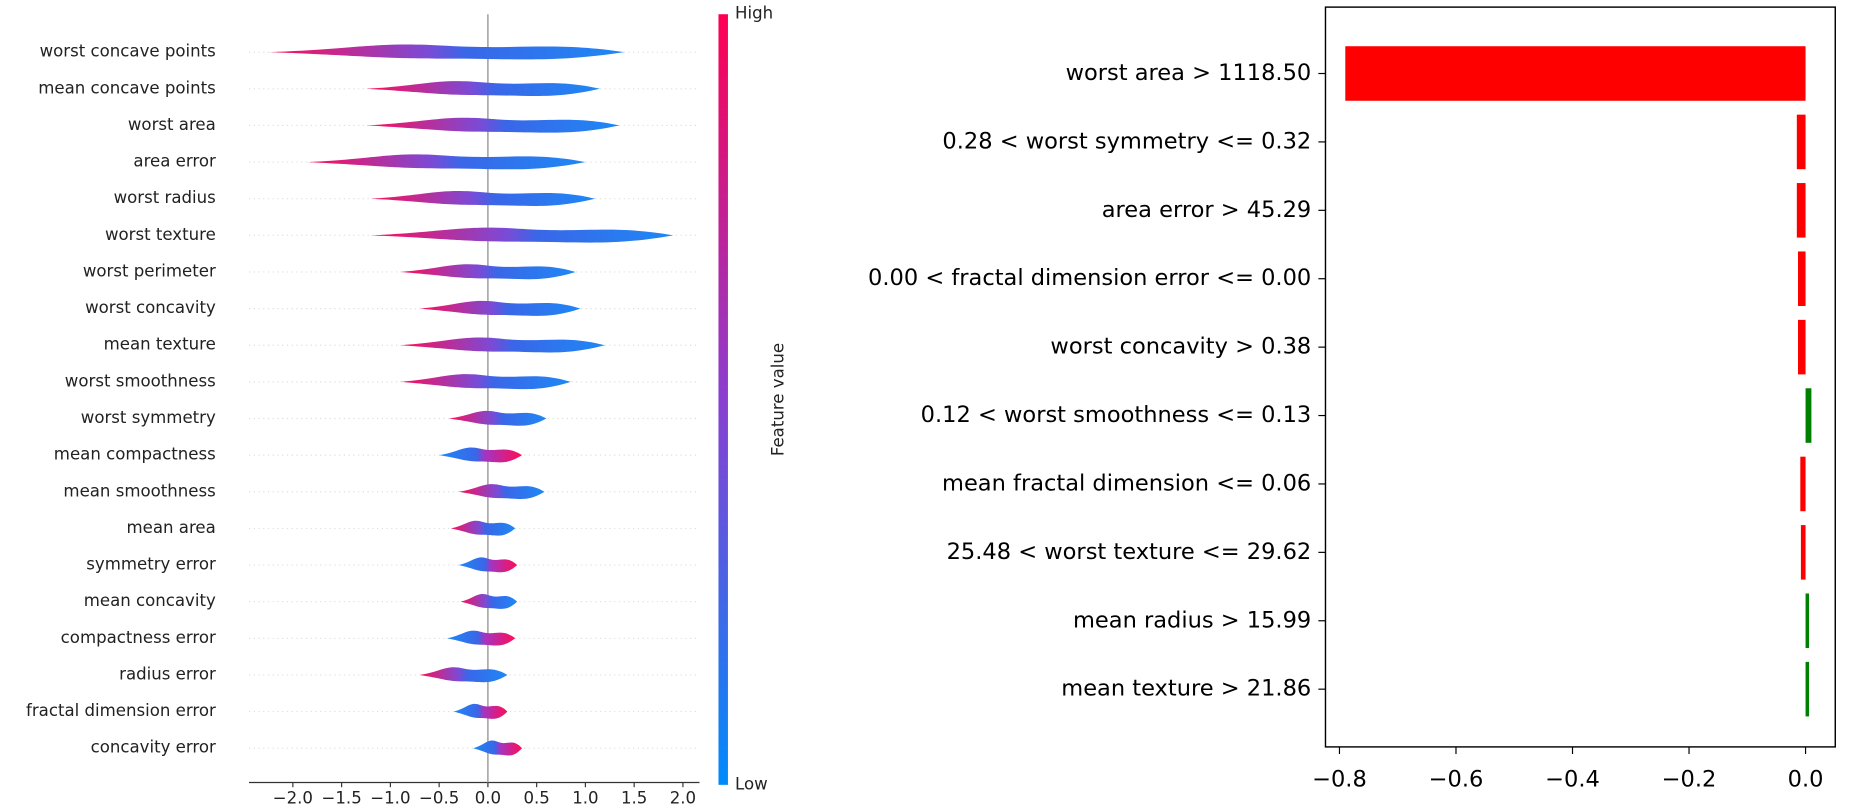 The image size is (1859, 805). Describe the element at coordinates (439, 797) in the screenshot. I see `x-tick-label: −0.5` at that location.